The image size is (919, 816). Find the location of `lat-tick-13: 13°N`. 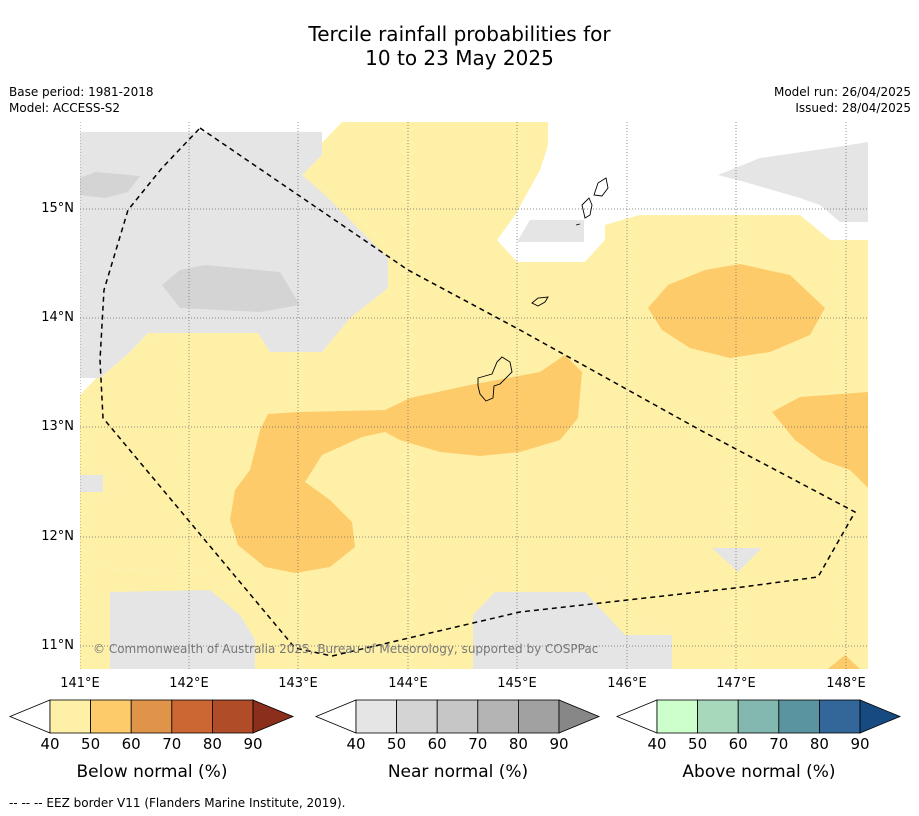

lat-tick-13: 13°N is located at coordinates (57, 426).